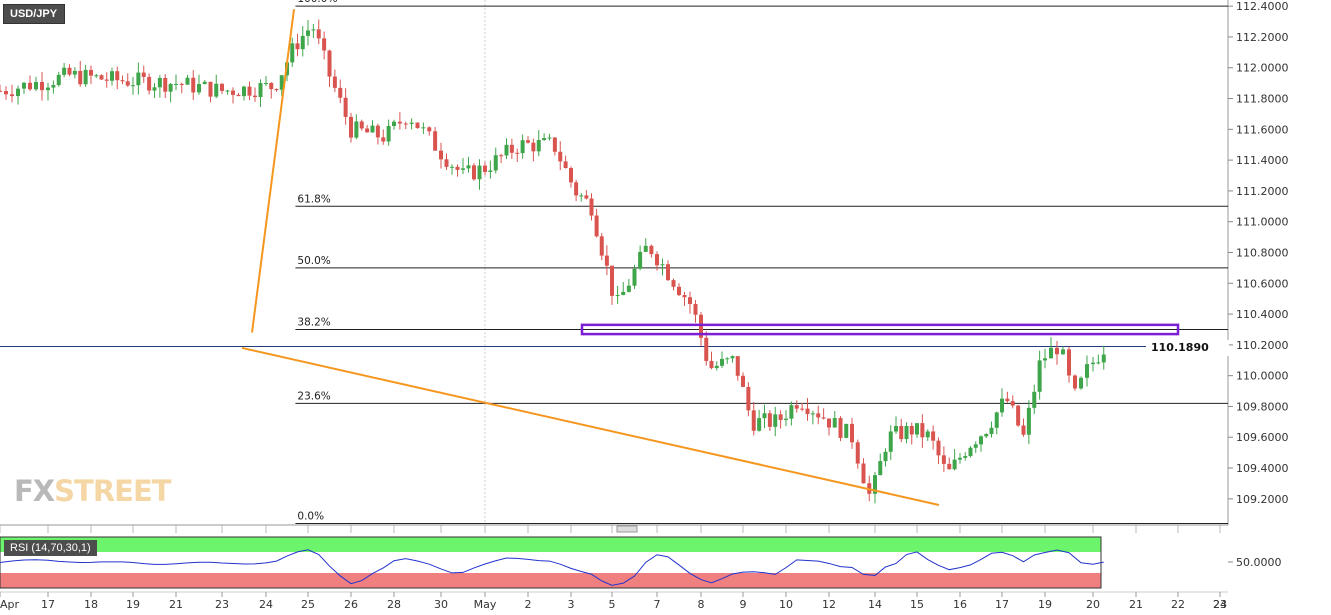  I want to click on x-tick-label: Apr, so click(10, 604).